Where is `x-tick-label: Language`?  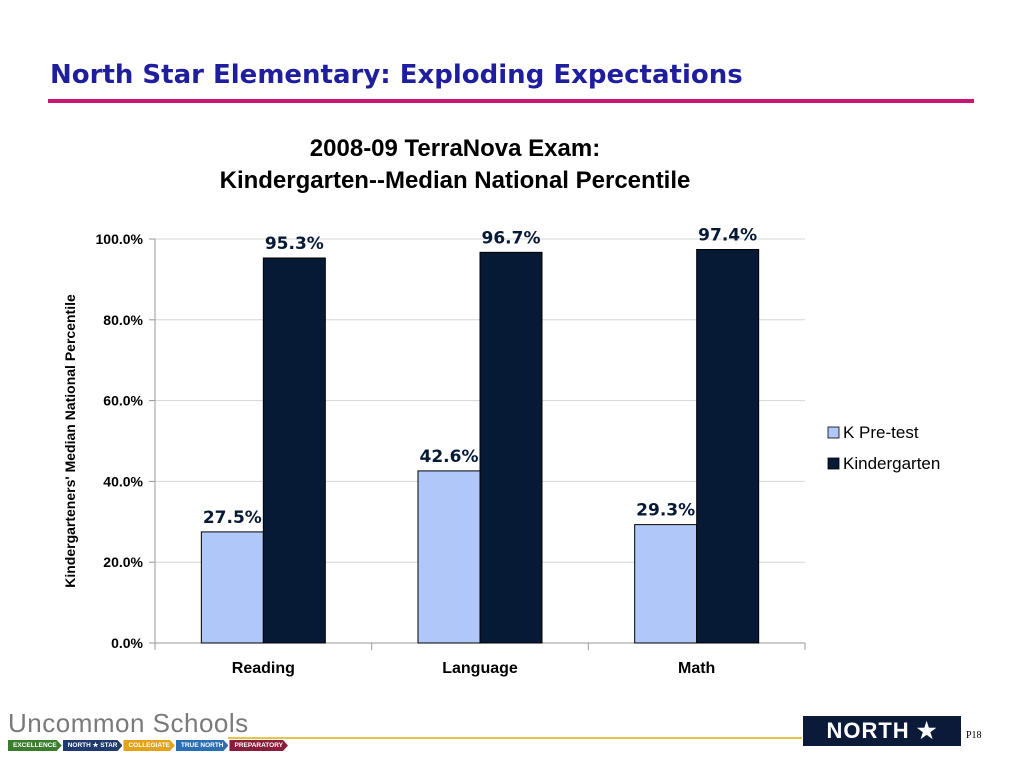
x-tick-label: Language is located at coordinates (480, 668).